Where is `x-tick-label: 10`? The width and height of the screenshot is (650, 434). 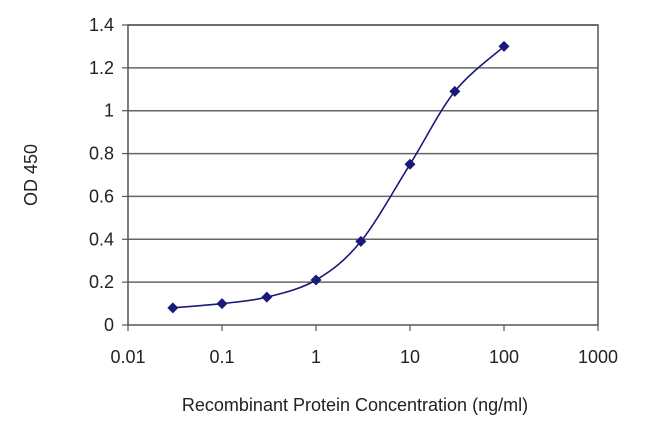 x-tick-label: 10 is located at coordinates (410, 357).